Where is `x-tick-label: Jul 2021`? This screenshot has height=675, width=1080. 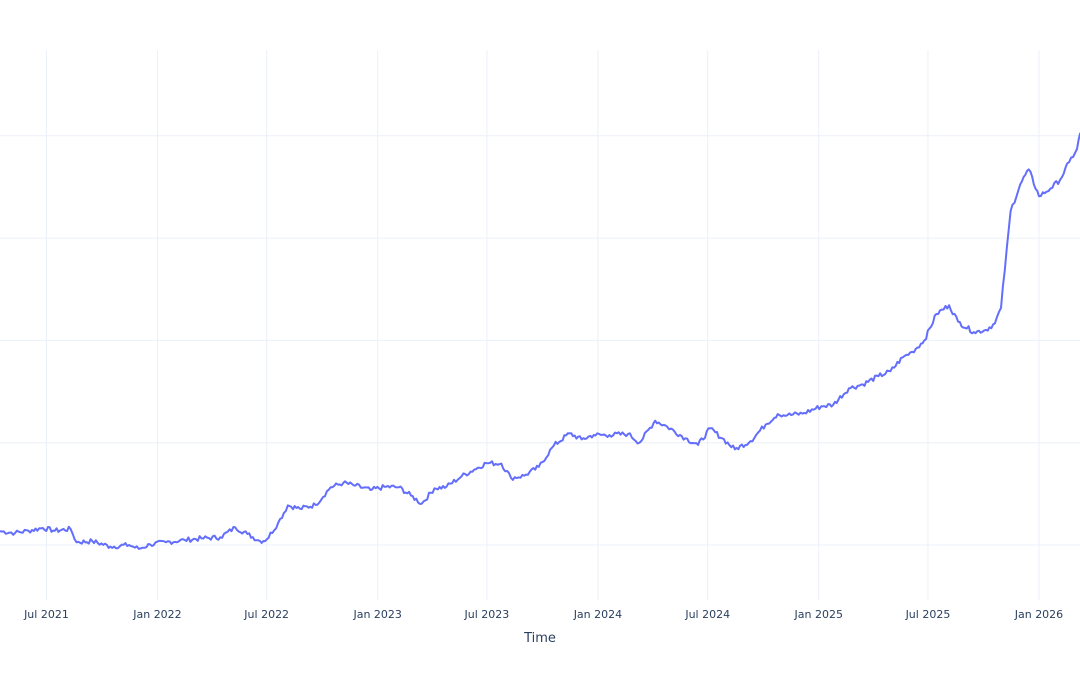 x-tick-label: Jul 2021 is located at coordinates (46, 614).